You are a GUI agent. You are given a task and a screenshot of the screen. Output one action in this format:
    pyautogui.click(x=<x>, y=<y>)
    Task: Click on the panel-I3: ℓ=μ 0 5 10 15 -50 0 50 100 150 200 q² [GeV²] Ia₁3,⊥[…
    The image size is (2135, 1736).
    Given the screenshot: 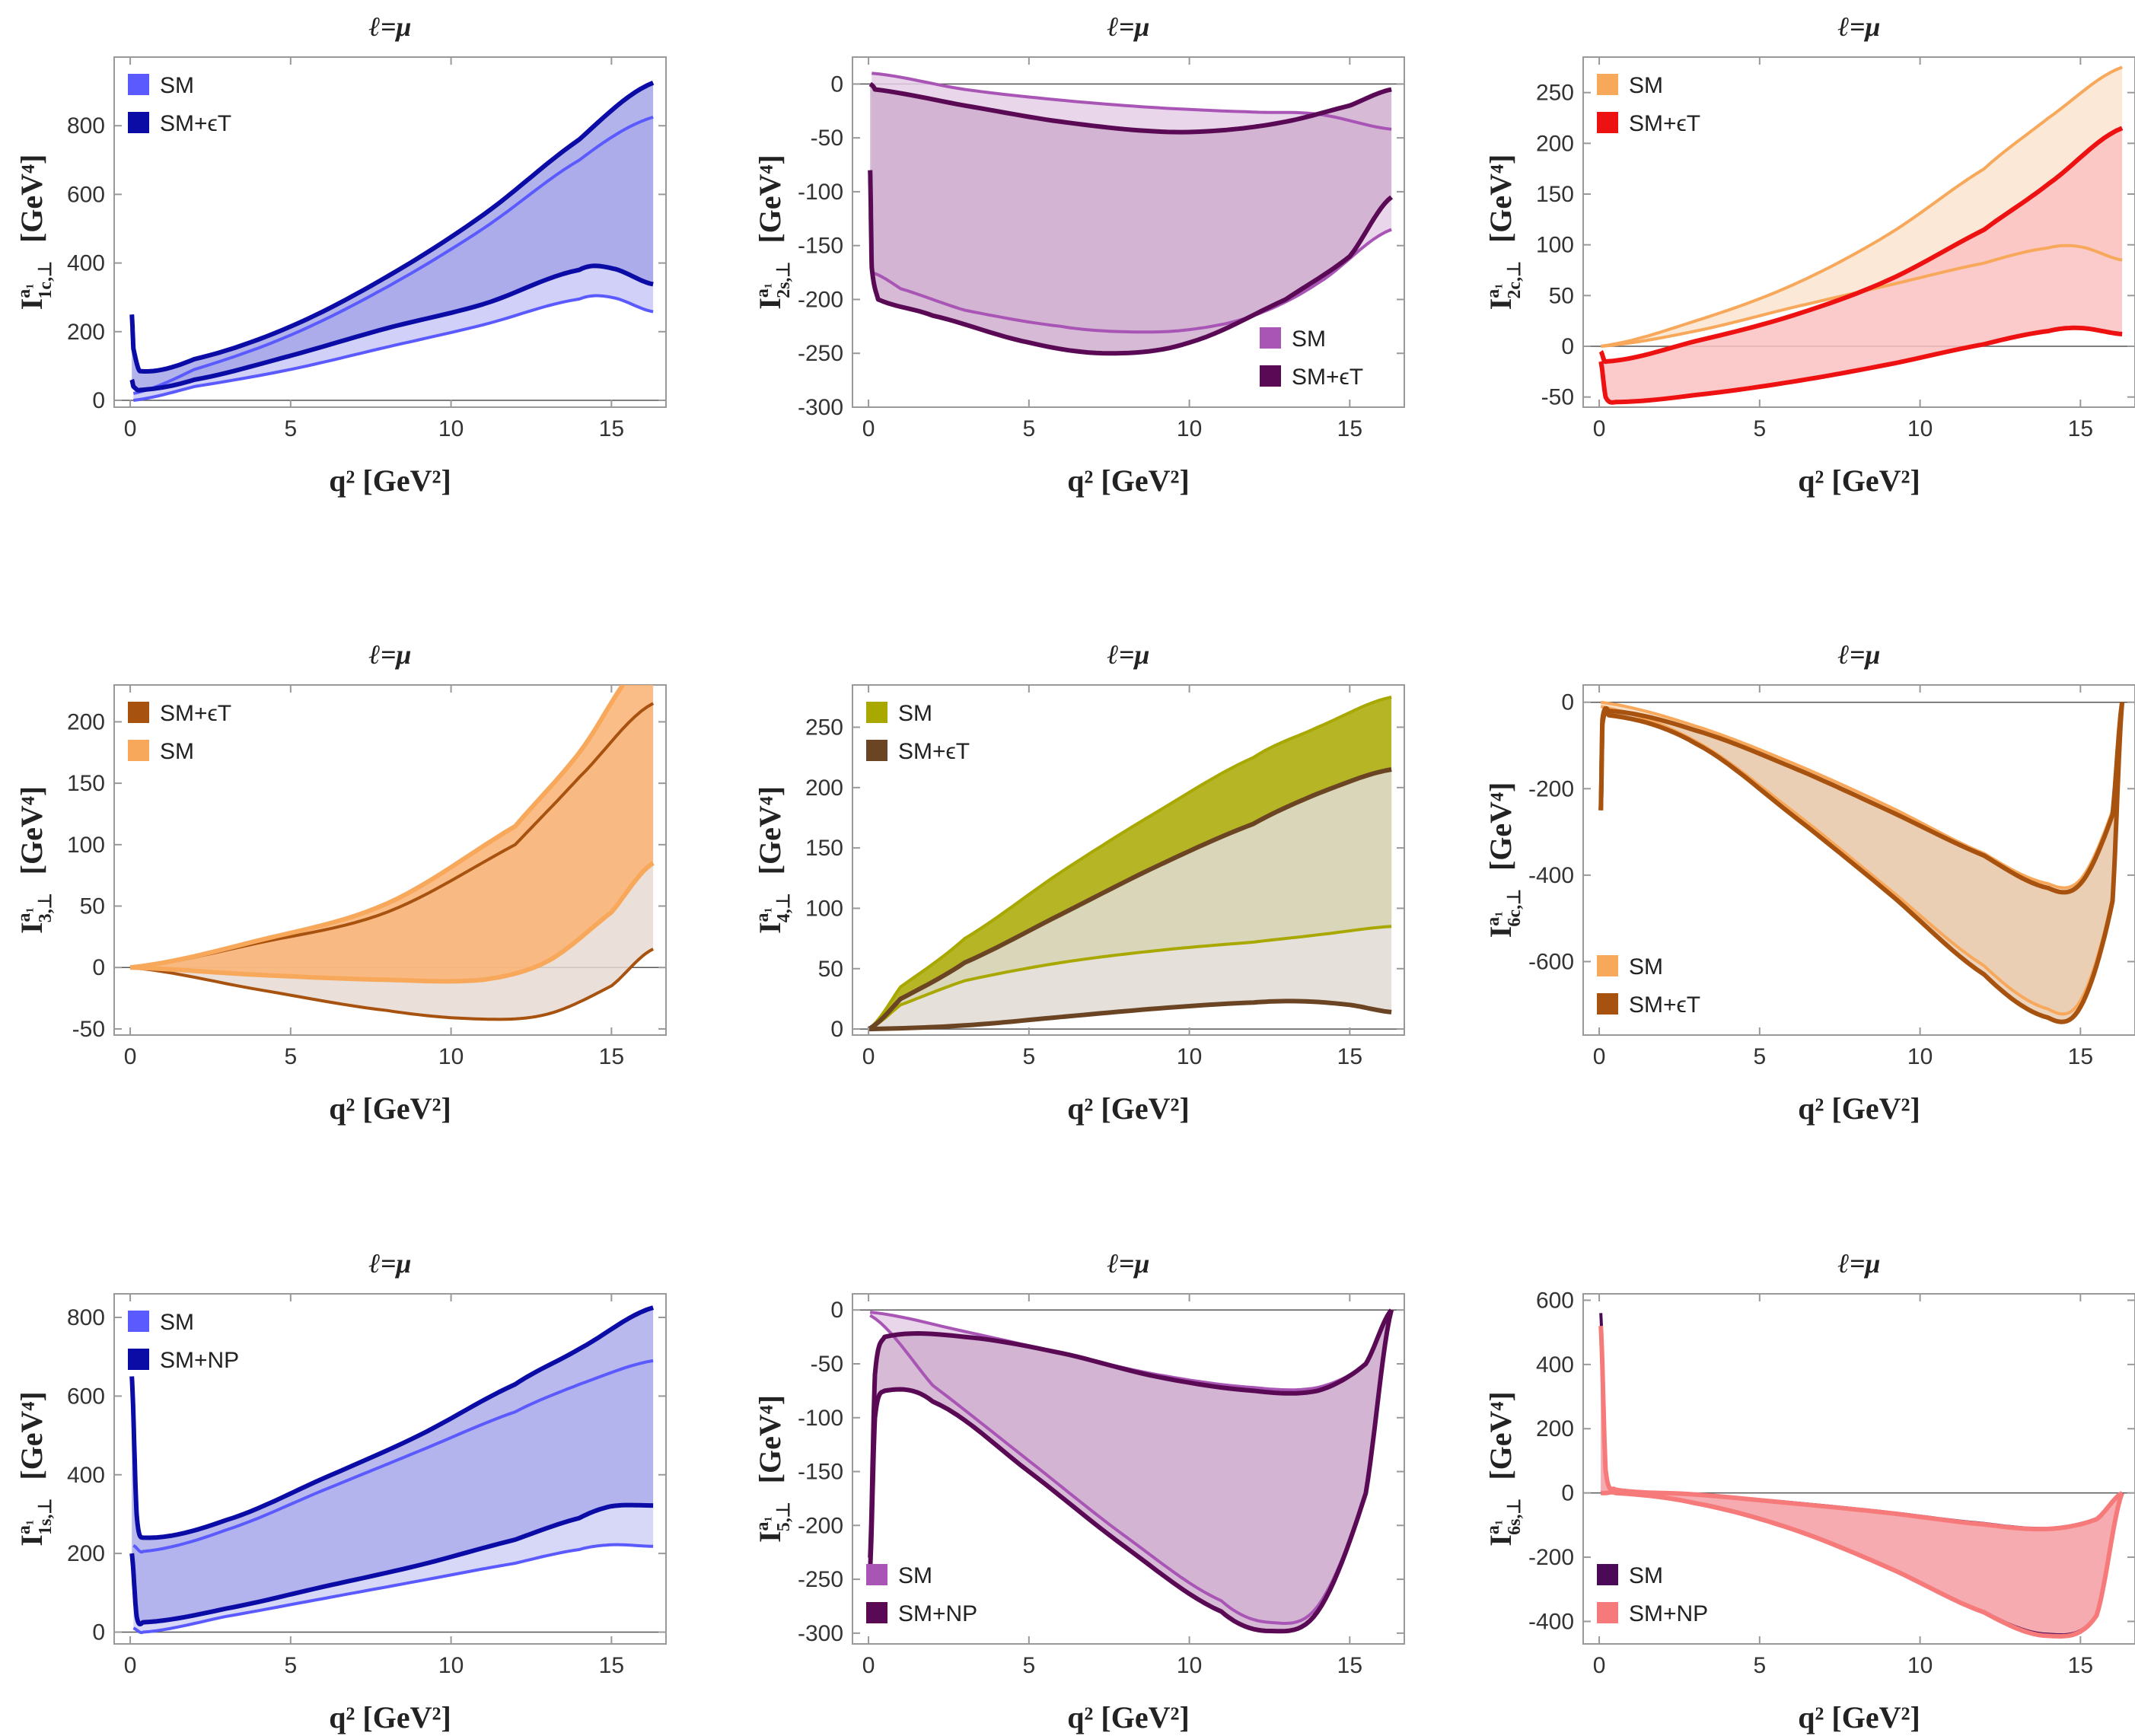 What is the action you would take?
    pyautogui.click(x=340, y=882)
    